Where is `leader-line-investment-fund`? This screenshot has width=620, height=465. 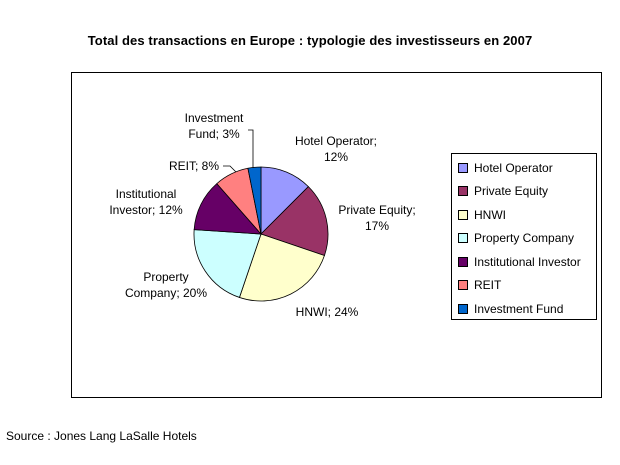 leader-line-investment-fund is located at coordinates (251, 148).